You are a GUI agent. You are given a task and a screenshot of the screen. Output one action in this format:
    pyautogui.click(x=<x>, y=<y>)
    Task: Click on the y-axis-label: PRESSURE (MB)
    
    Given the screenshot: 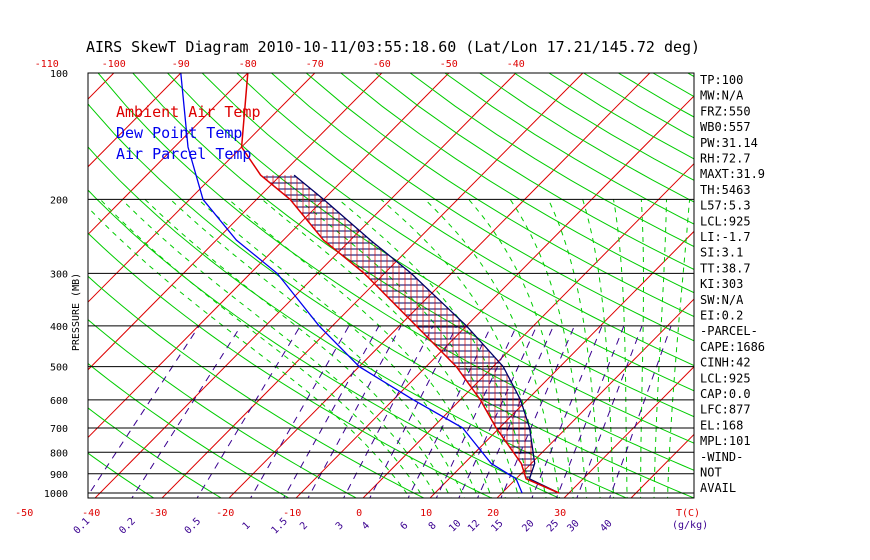 What is the action you would take?
    pyautogui.click(x=76, y=312)
    